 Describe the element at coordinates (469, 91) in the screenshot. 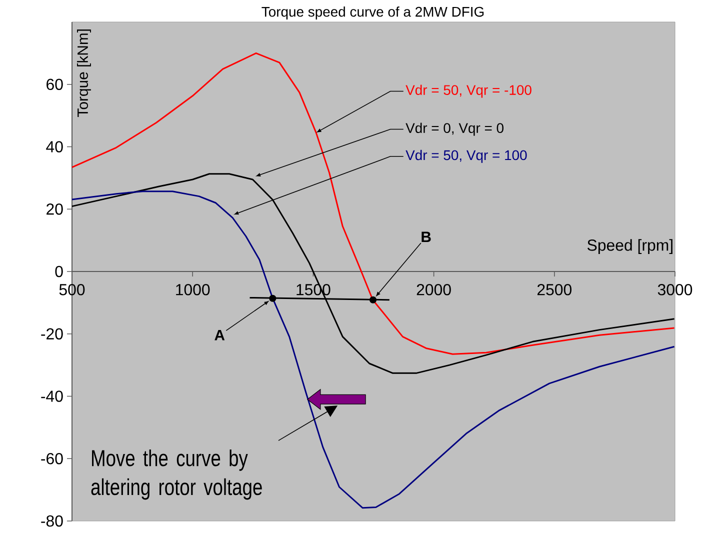

I see `text: Vdr = 50, Vqr = -100` at that location.